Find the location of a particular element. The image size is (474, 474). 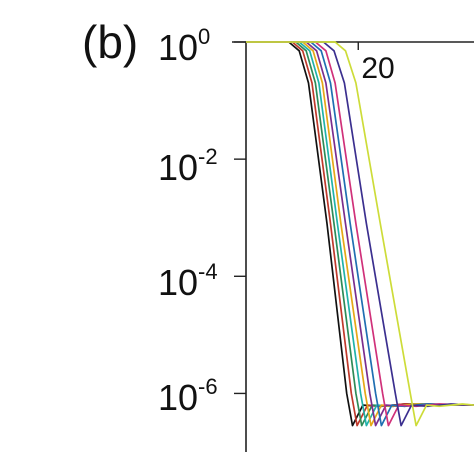

x-tick-label-20: 20 is located at coordinates (377, 68).